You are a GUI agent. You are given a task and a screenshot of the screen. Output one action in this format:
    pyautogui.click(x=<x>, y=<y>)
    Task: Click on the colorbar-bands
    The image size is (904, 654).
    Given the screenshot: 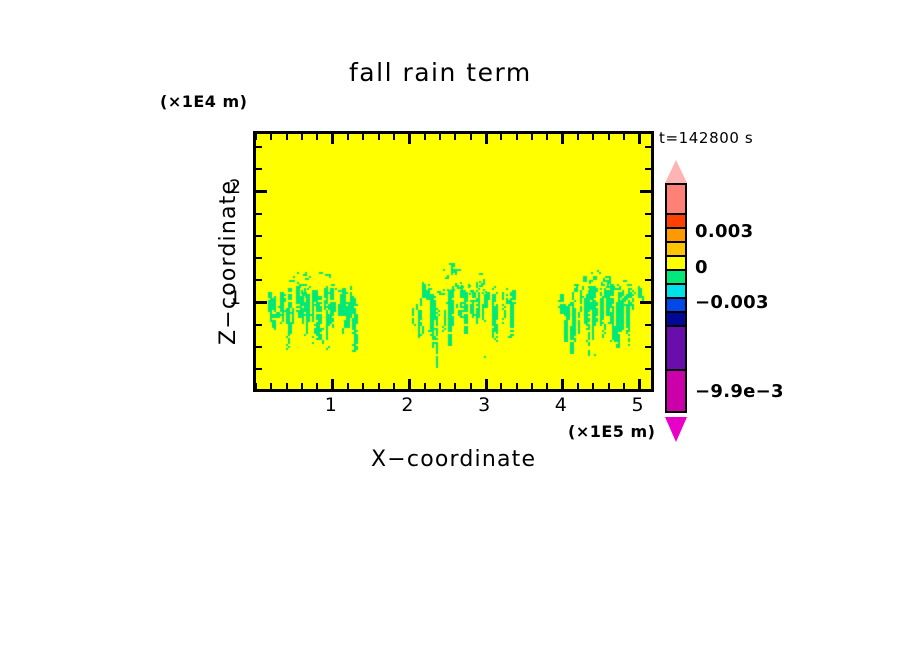 What is the action you would take?
    pyautogui.click(x=676, y=298)
    